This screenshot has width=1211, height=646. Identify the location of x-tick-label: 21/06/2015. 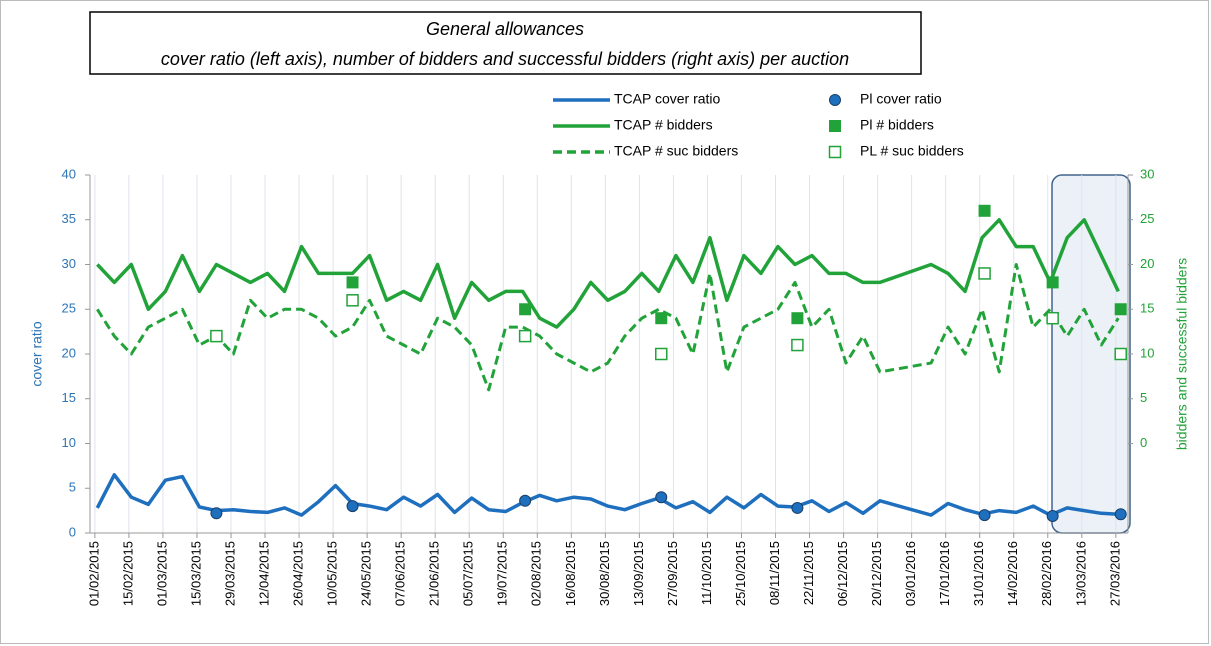
(434, 573).